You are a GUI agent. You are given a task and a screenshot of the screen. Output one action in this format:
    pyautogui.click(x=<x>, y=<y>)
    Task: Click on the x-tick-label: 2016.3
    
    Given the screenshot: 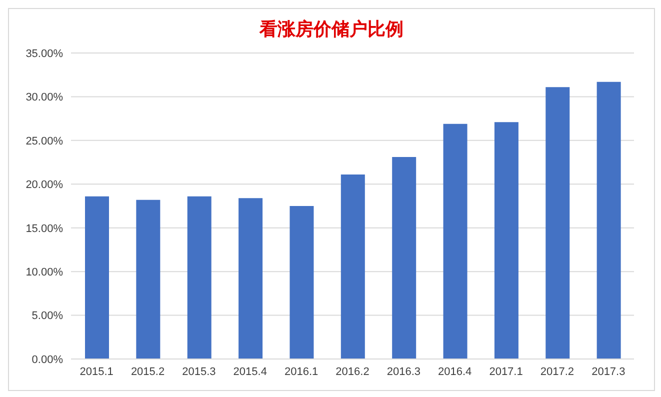 What is the action you would take?
    pyautogui.click(x=403, y=372)
    